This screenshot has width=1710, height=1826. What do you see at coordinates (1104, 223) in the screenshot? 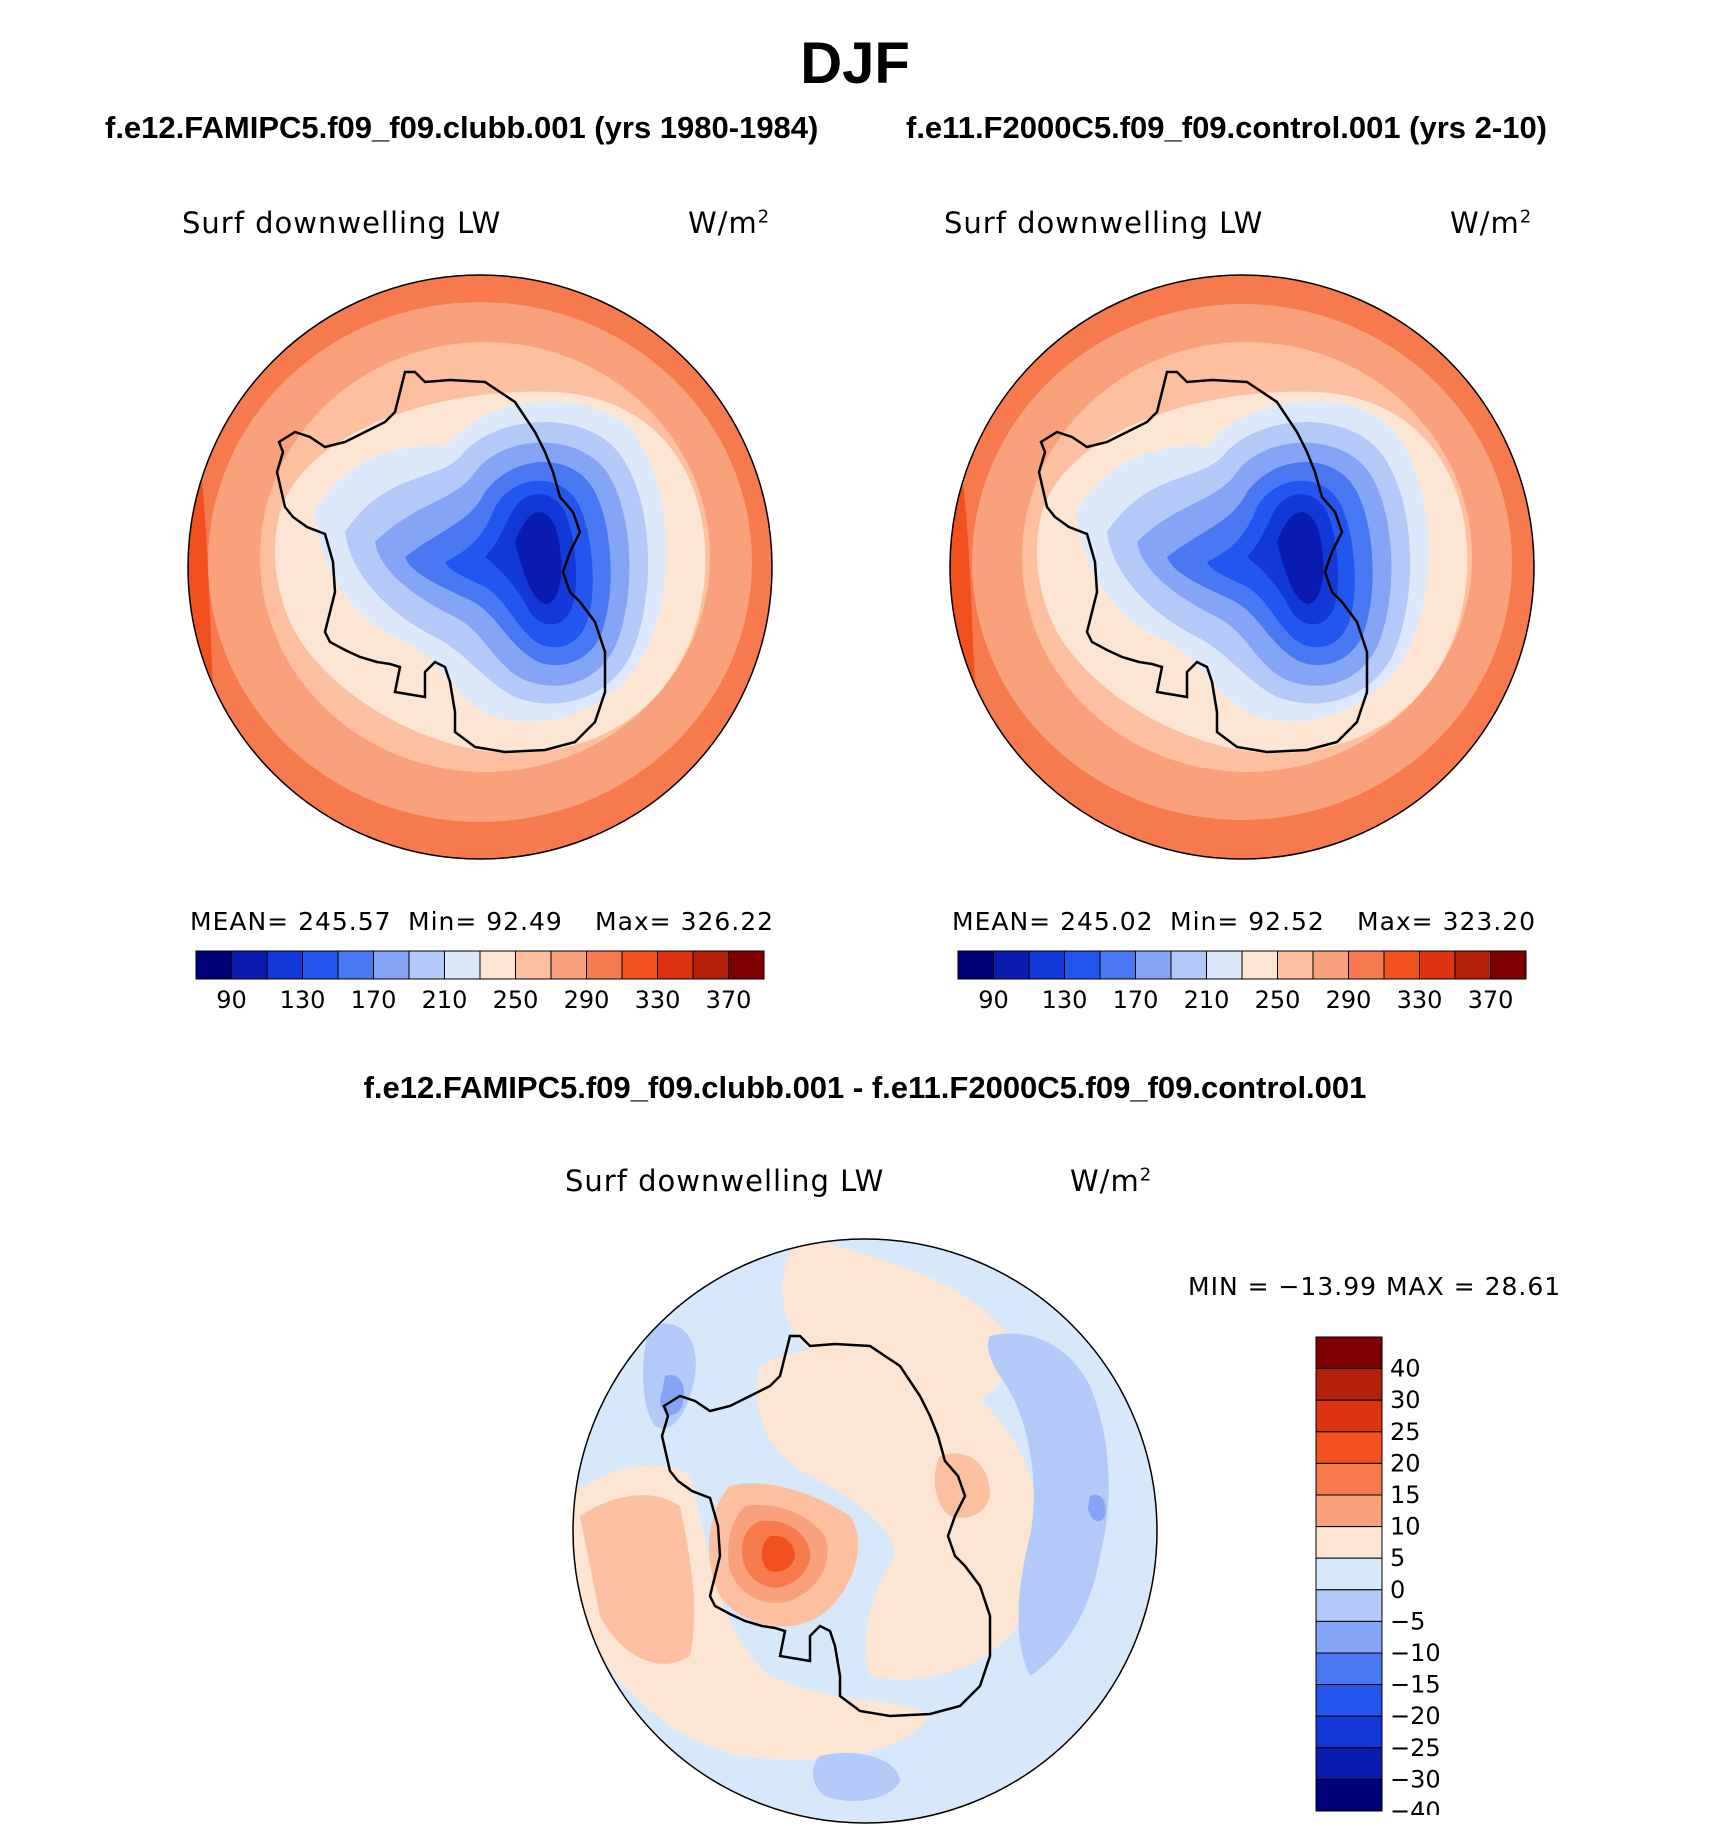
I see `panel2-variable-label: Surf downwelling LW` at bounding box center [1104, 223].